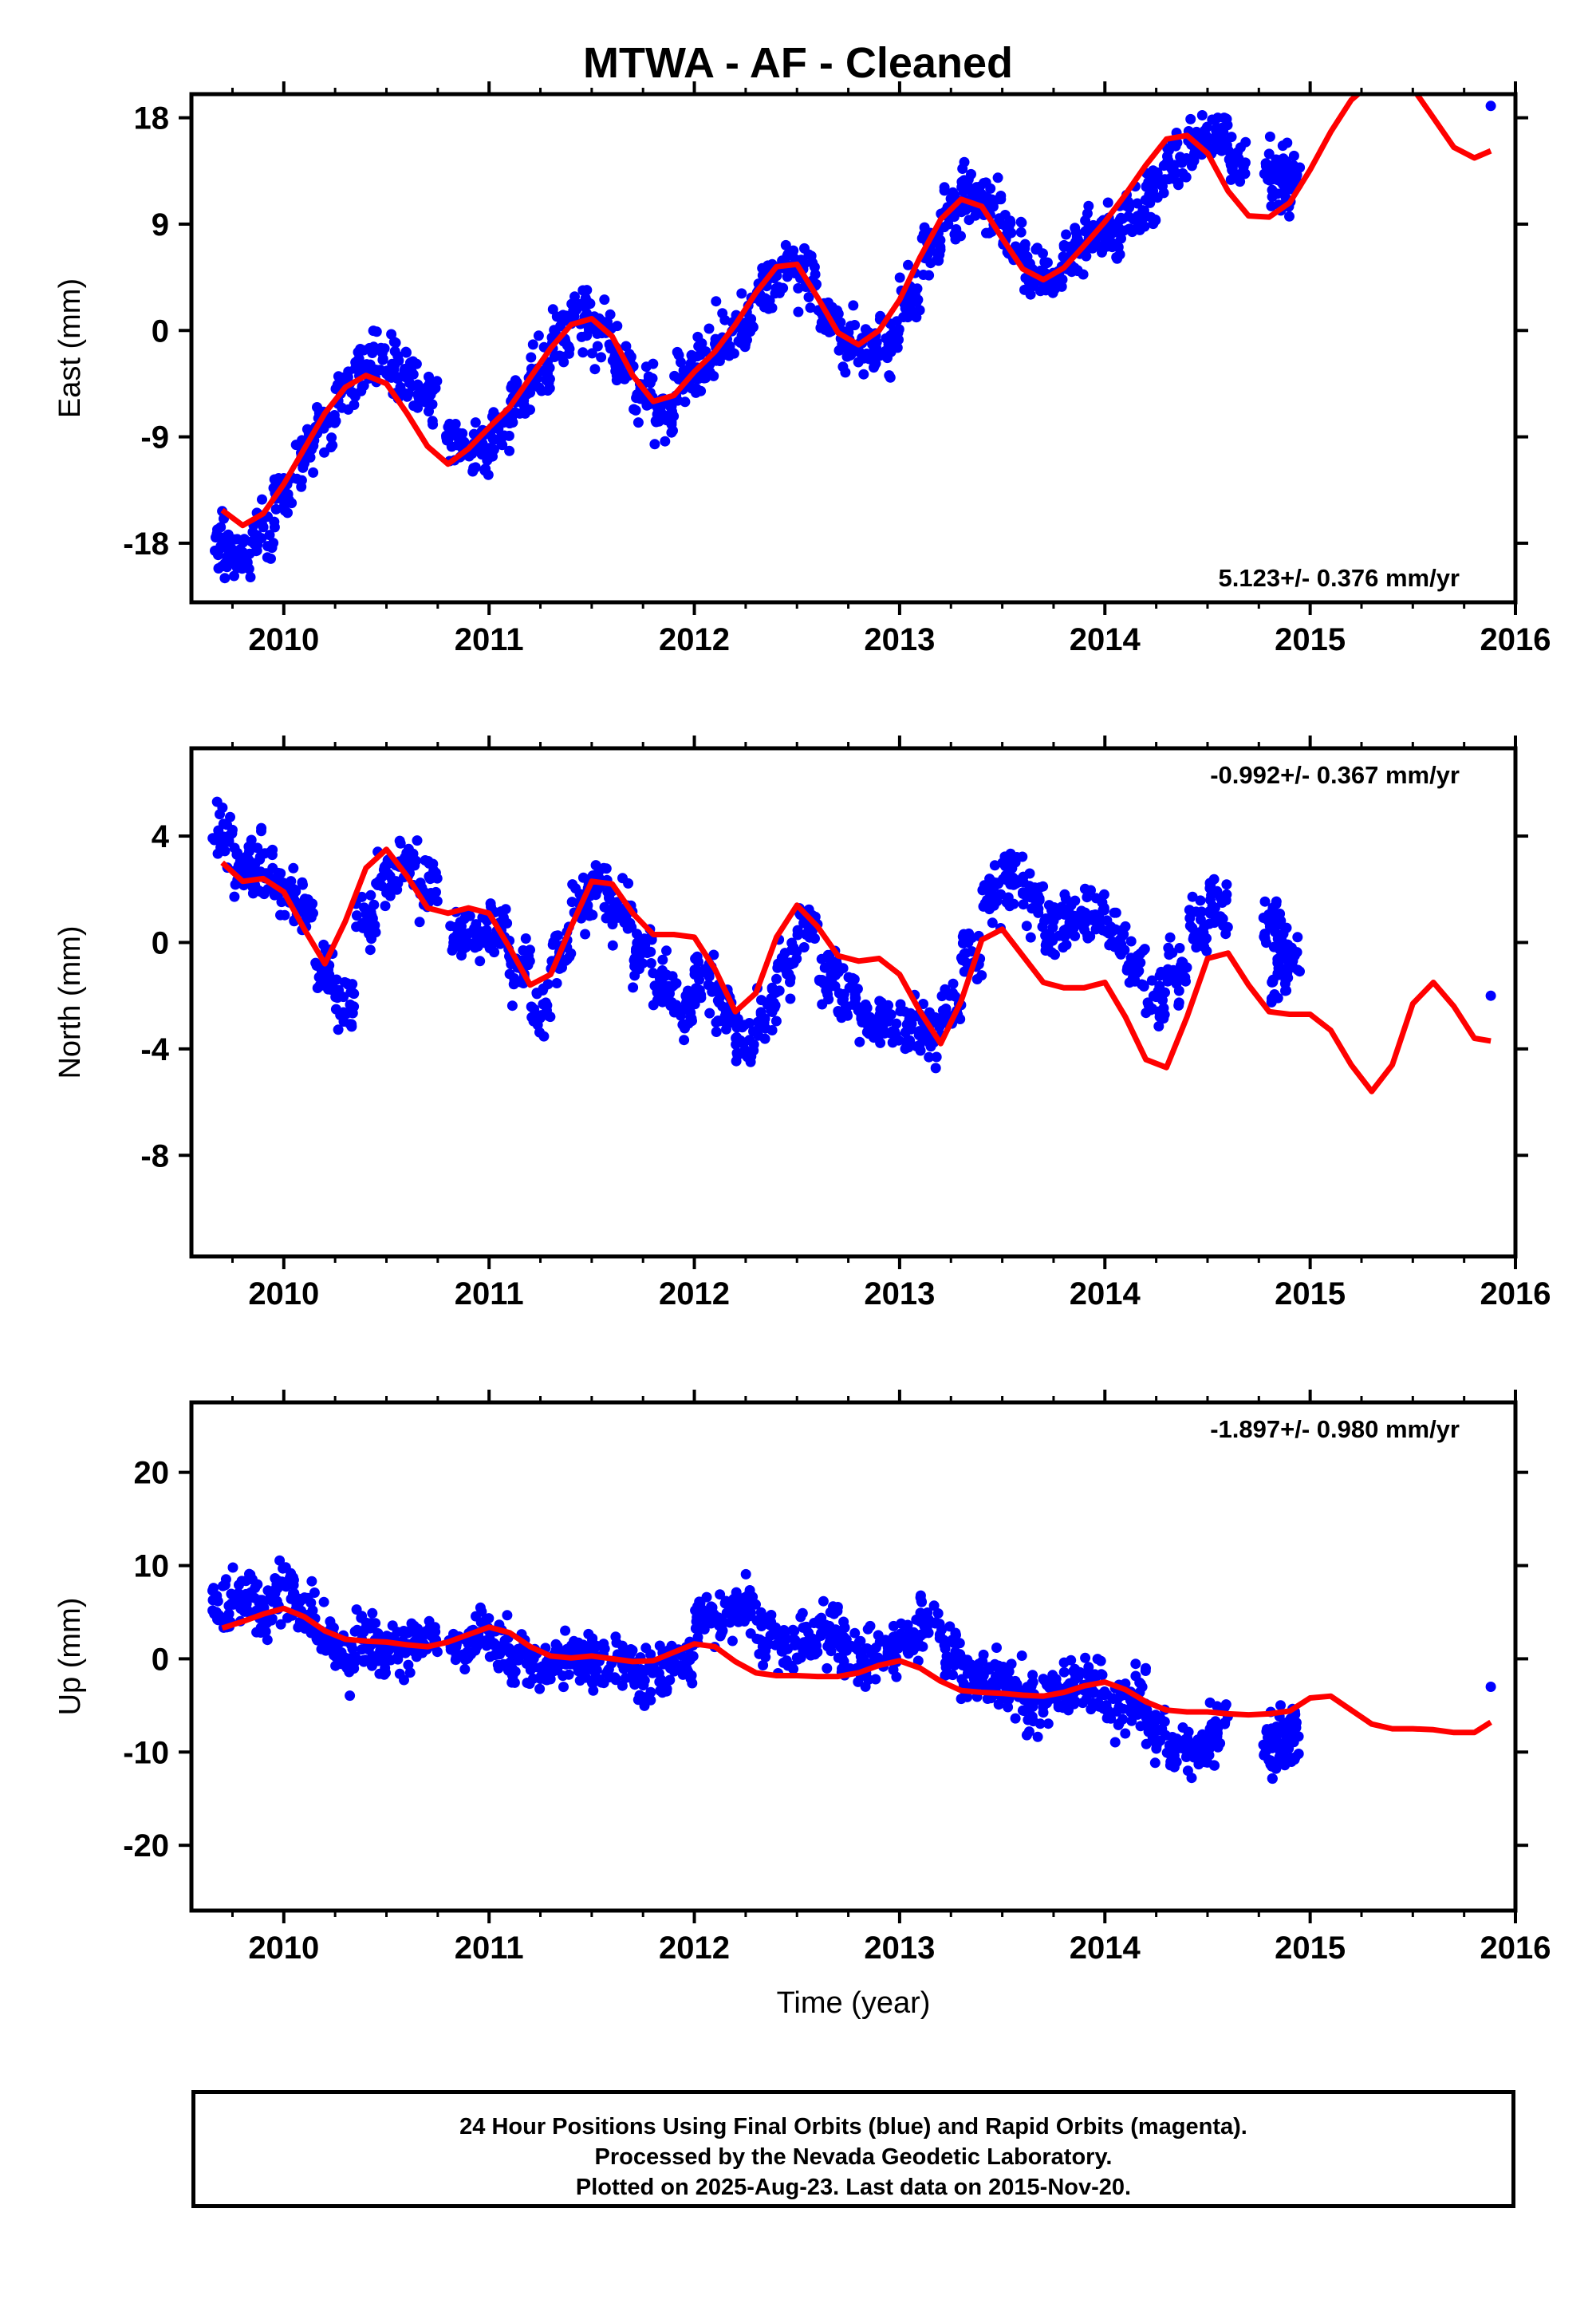  Describe the element at coordinates (146, 1752) in the screenshot. I see `y-tick-label: -10` at that location.